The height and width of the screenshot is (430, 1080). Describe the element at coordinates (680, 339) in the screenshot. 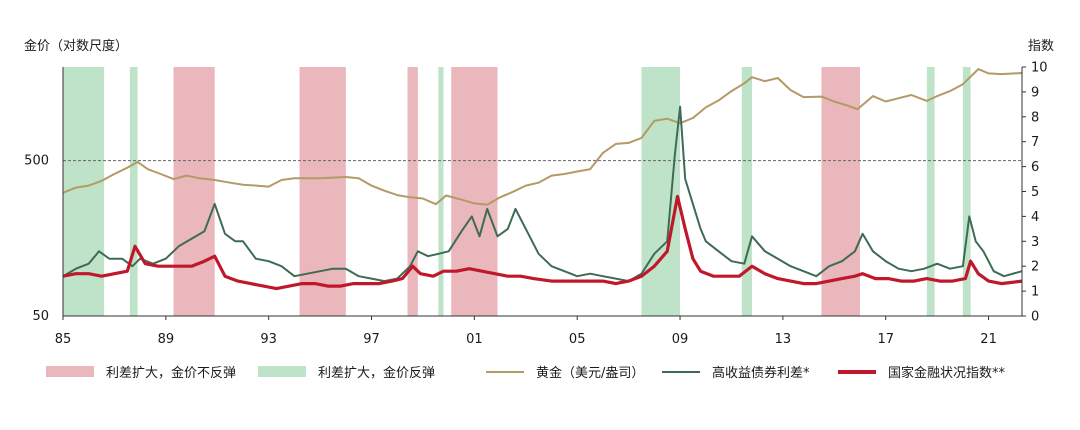

I see `x-tick-label: 09` at that location.